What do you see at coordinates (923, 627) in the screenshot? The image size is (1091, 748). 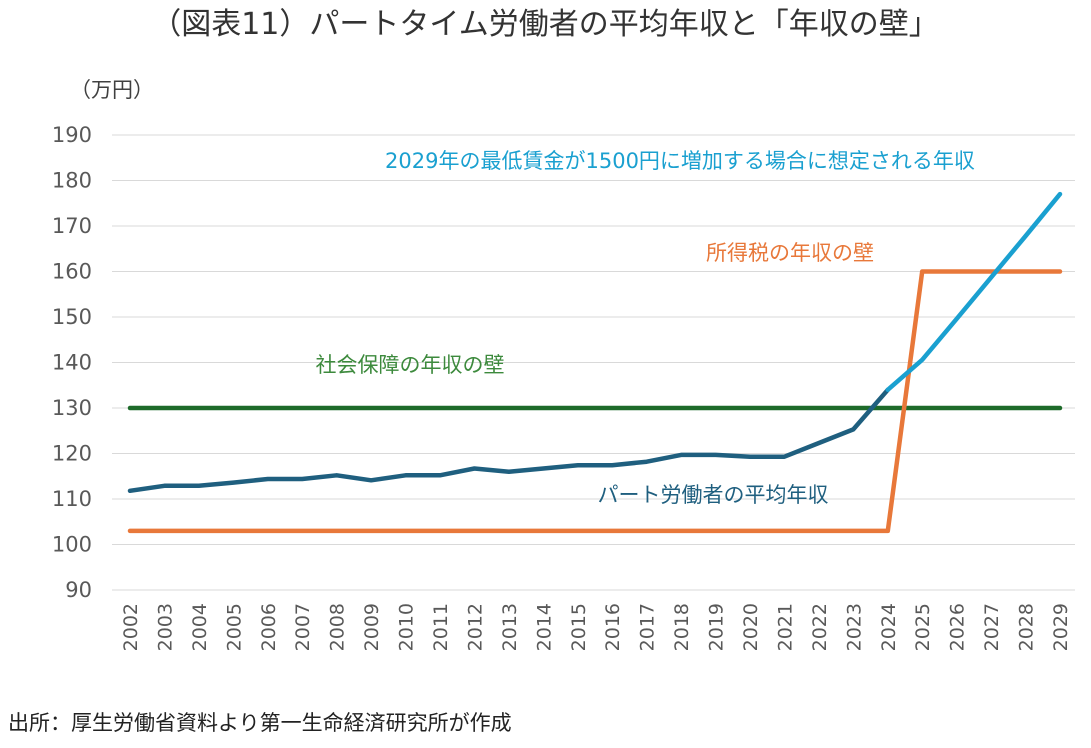 I see `x-tick-label: 2025` at bounding box center [923, 627].